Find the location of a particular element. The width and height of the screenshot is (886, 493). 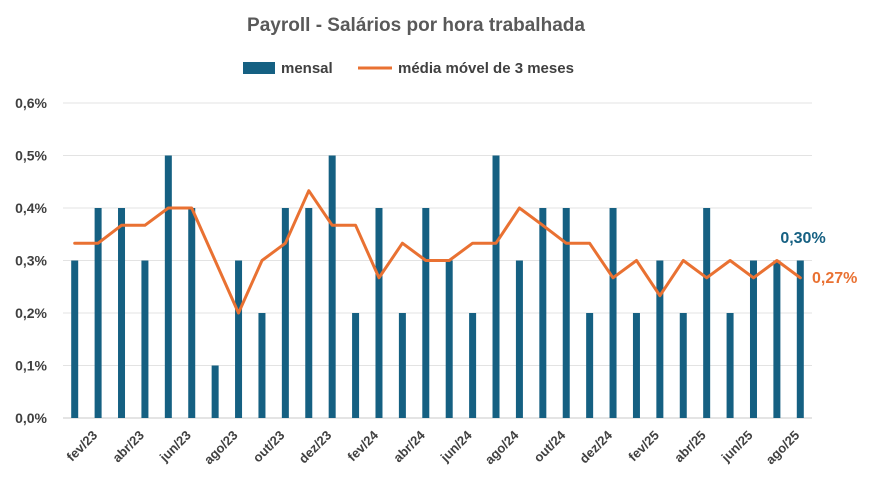

x-tick-label: jun/23 is located at coordinates (175, 446).